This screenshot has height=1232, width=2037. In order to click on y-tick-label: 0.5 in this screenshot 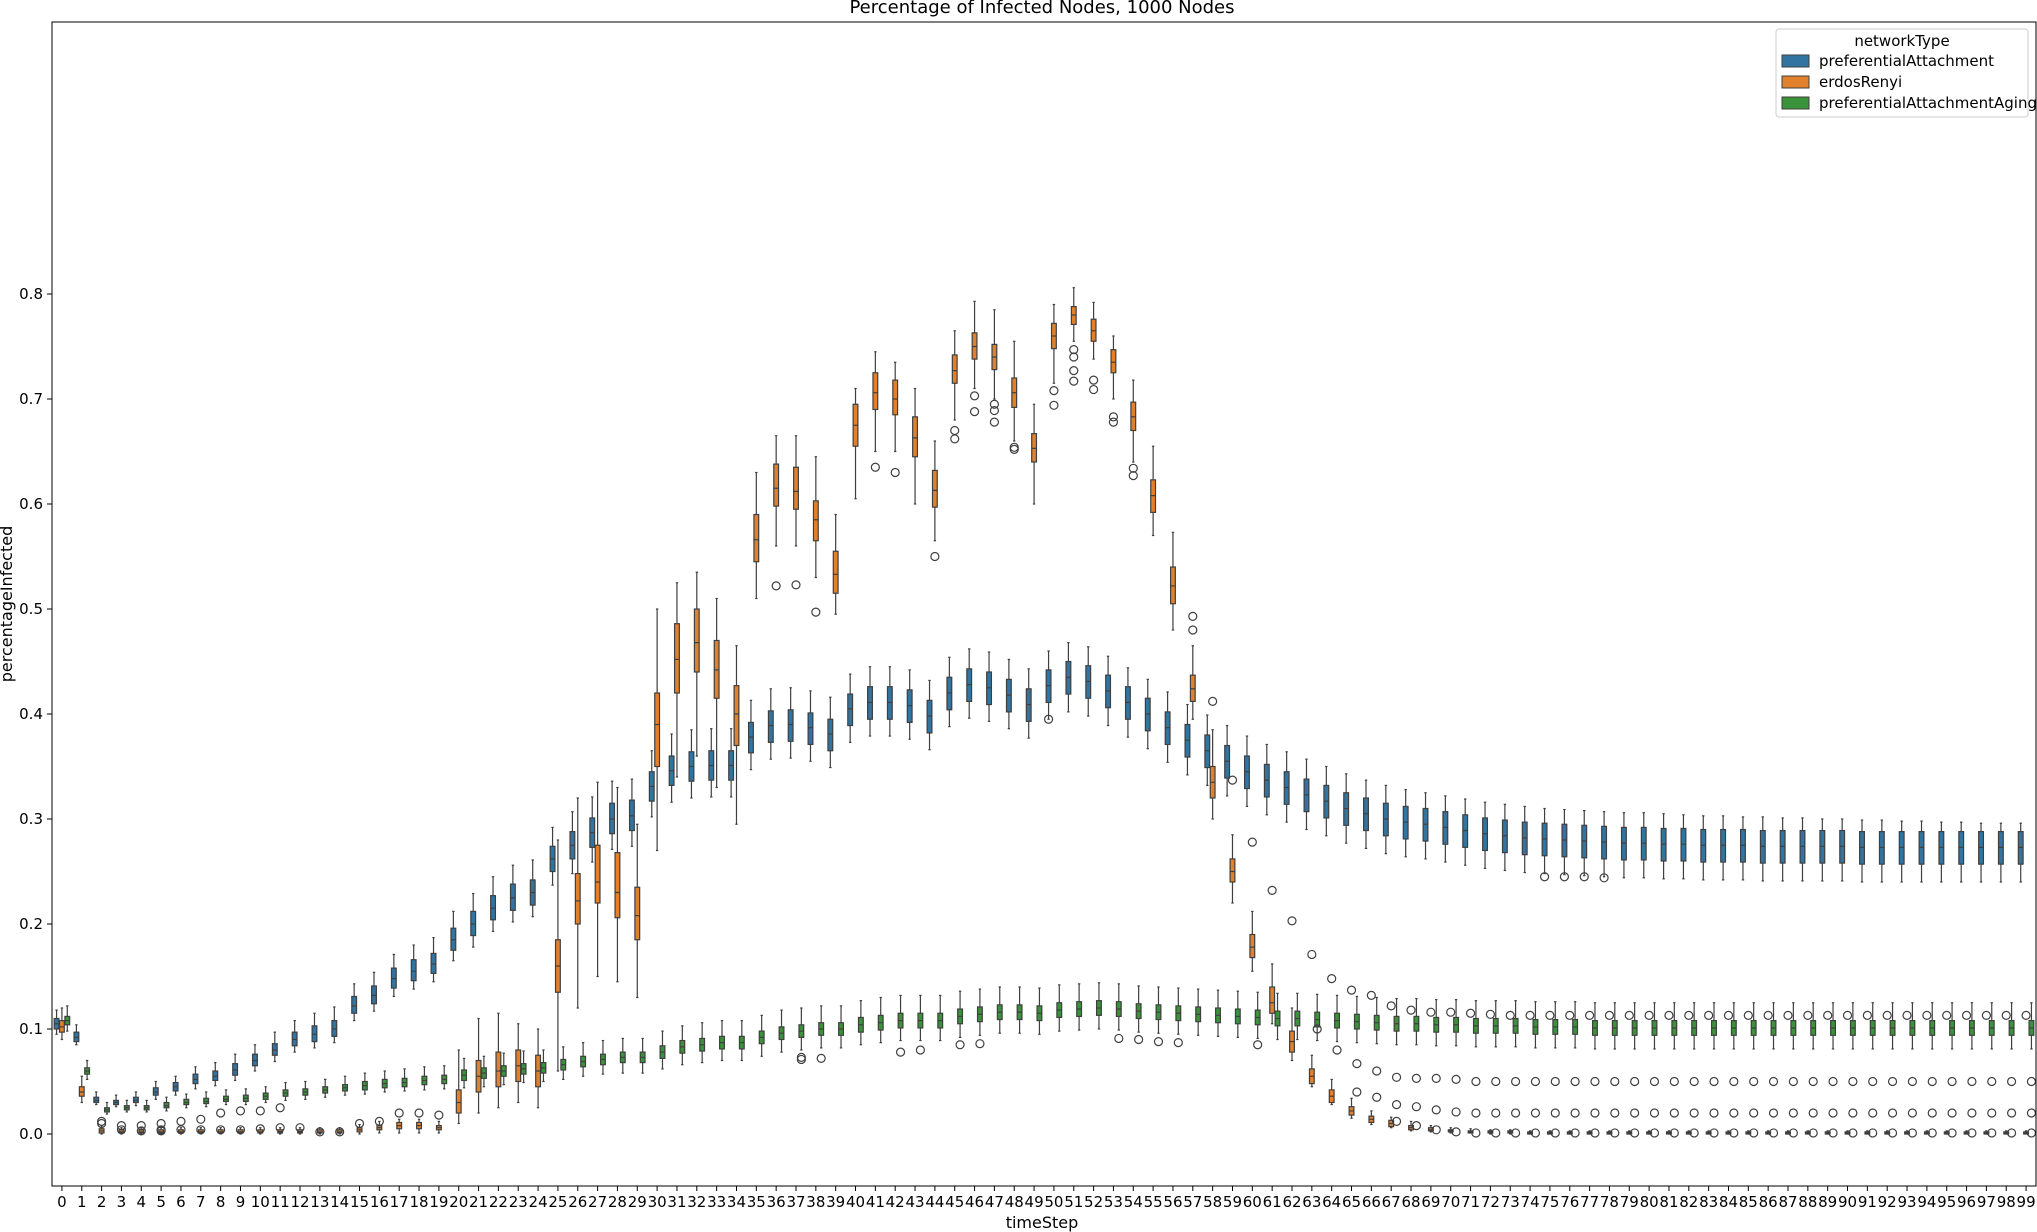, I will do `click(31, 609)`.